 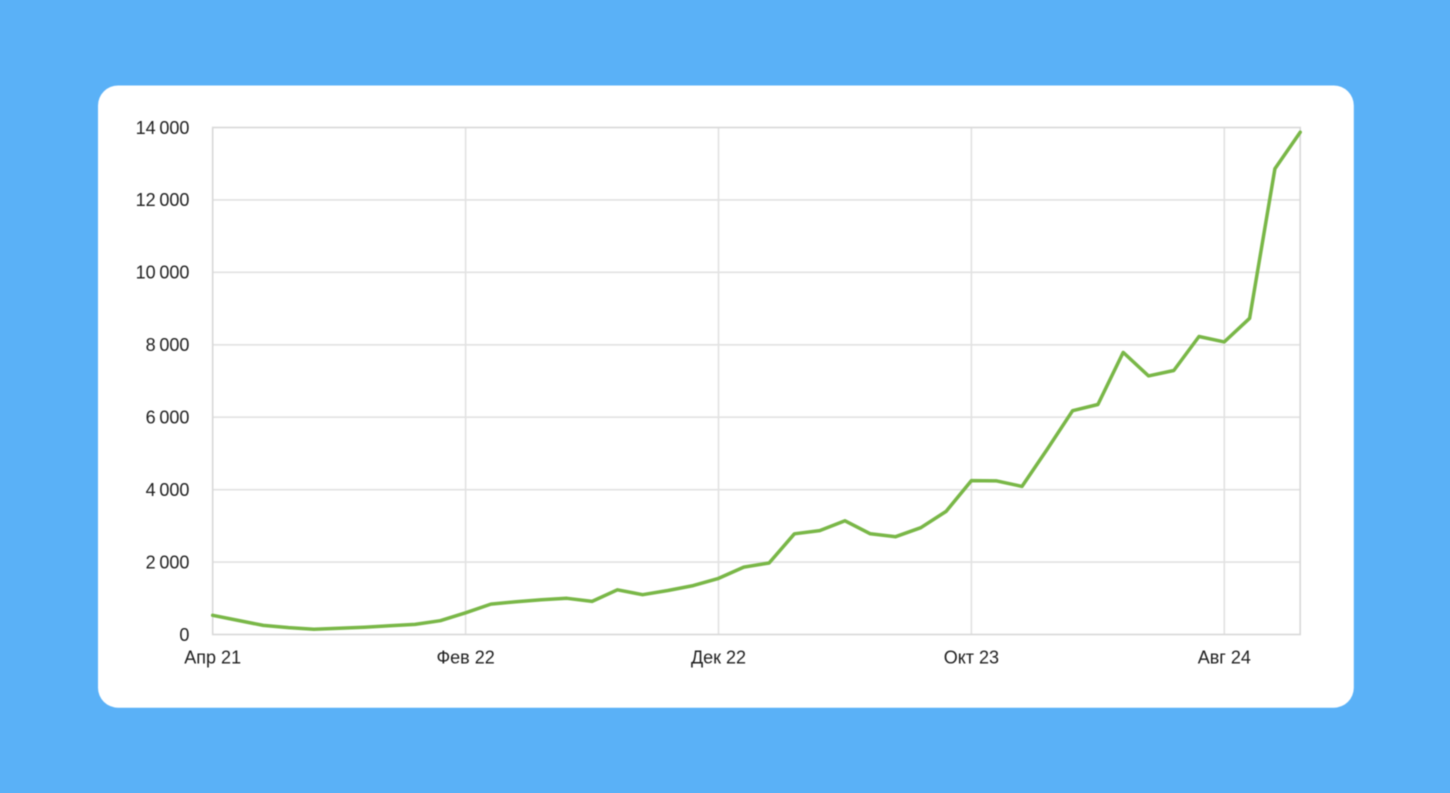 I want to click on svg-text: 6 000, so click(x=168, y=418).